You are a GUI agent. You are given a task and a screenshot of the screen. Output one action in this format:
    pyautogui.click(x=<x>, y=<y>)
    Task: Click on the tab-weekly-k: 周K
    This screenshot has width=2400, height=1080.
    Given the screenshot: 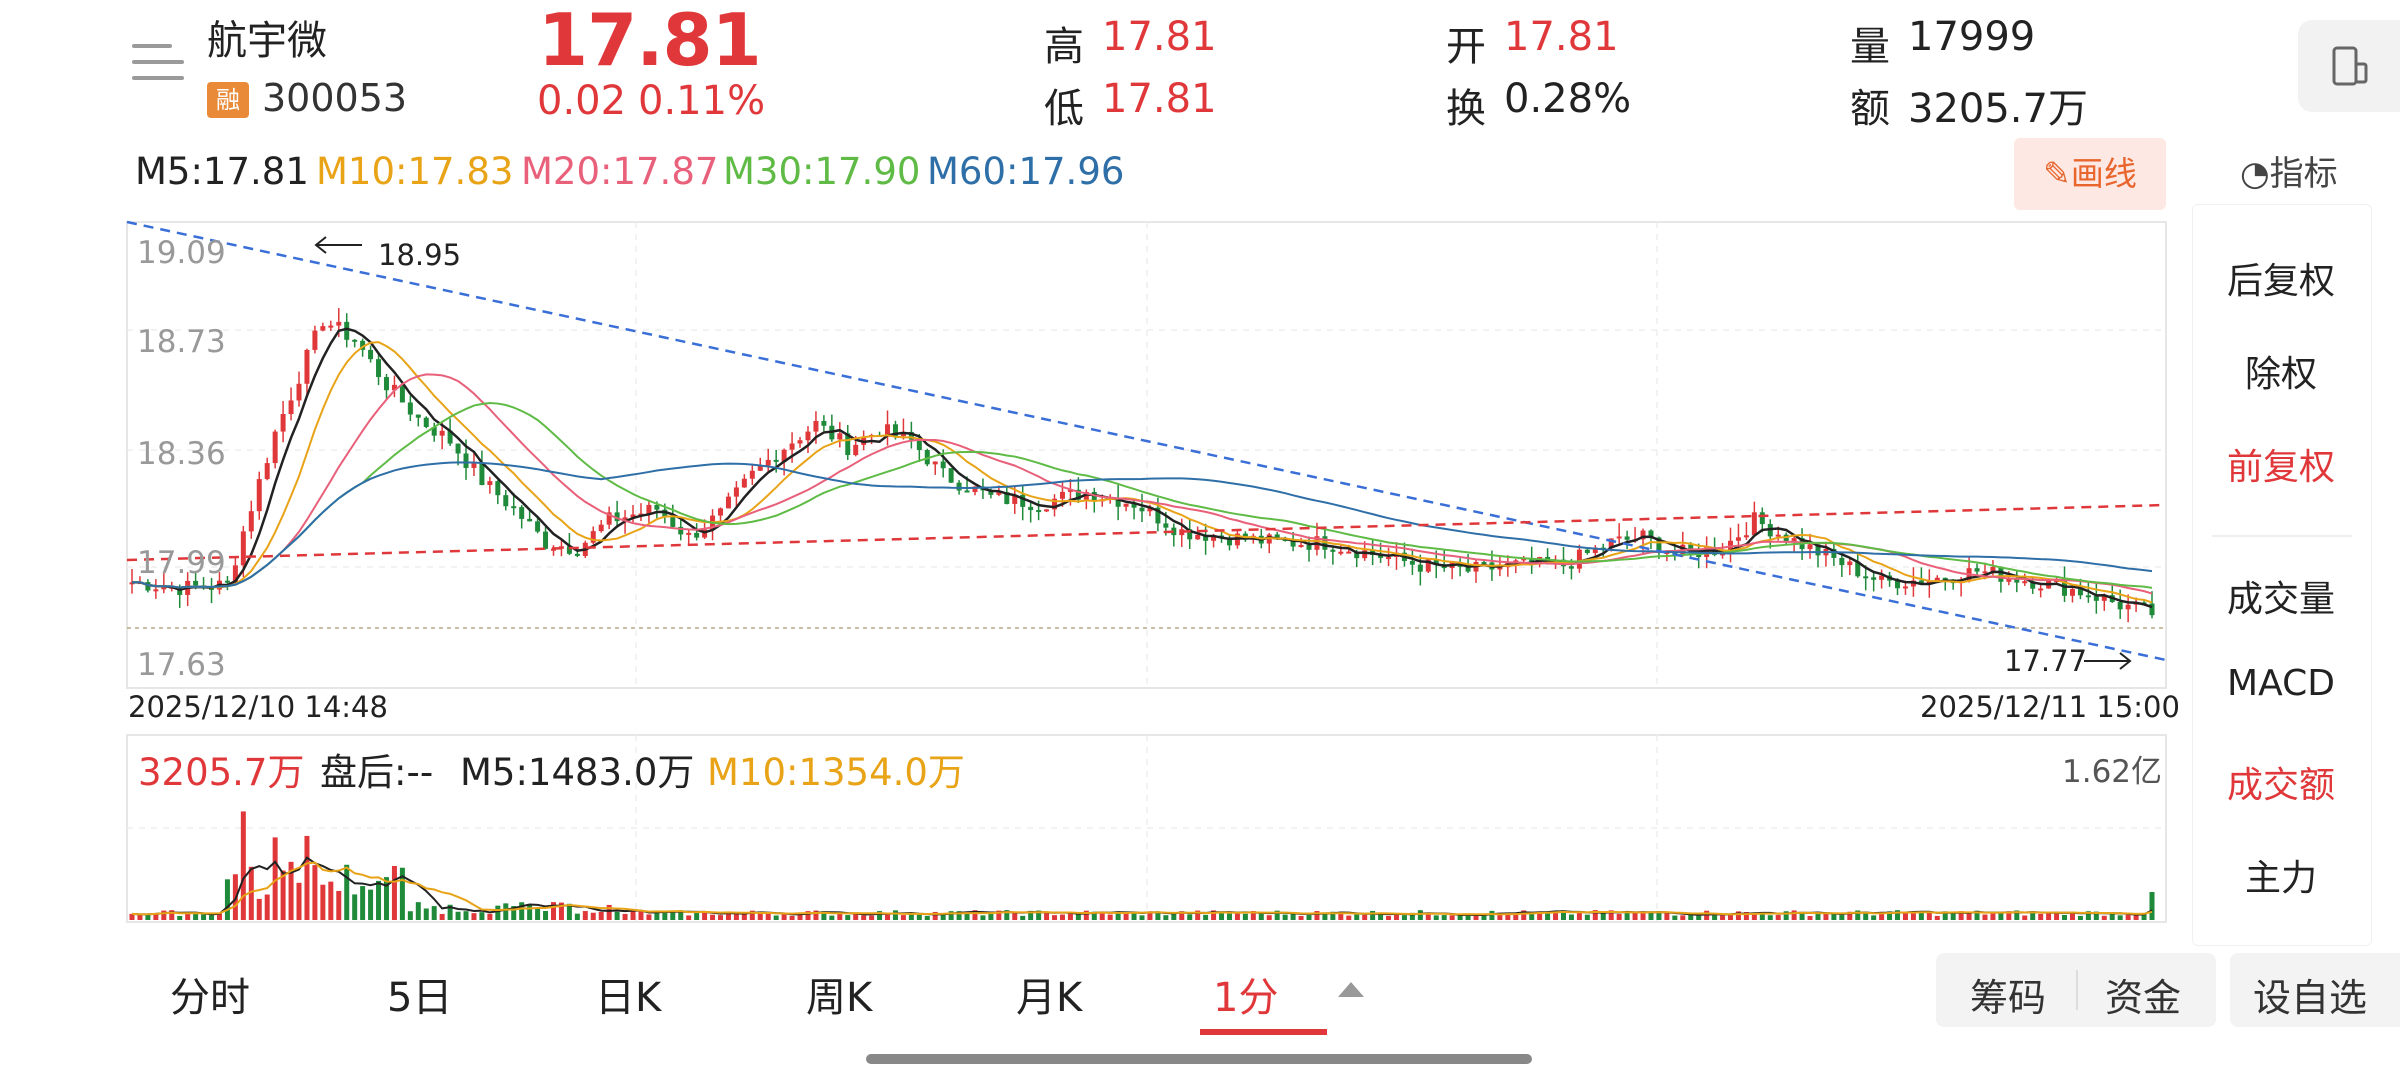 What is the action you would take?
    pyautogui.click(x=839, y=998)
    